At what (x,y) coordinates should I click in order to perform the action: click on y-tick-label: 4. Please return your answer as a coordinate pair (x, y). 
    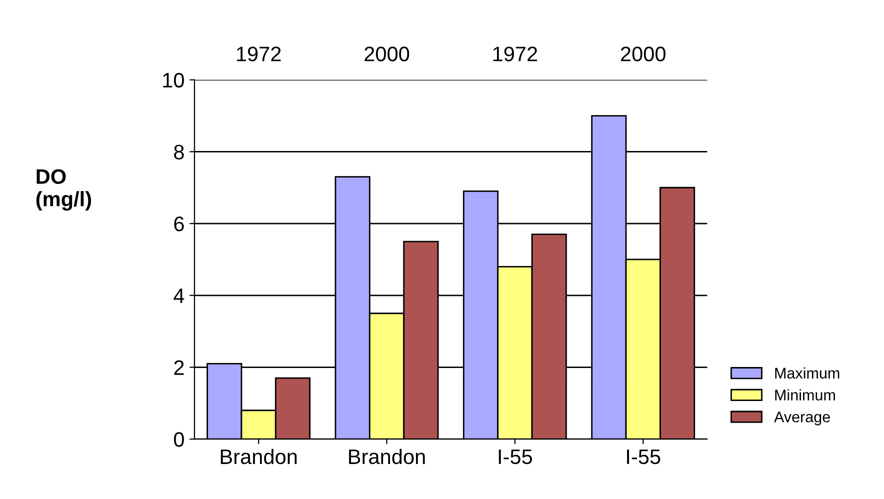
    Looking at the image, I should click on (179, 295).